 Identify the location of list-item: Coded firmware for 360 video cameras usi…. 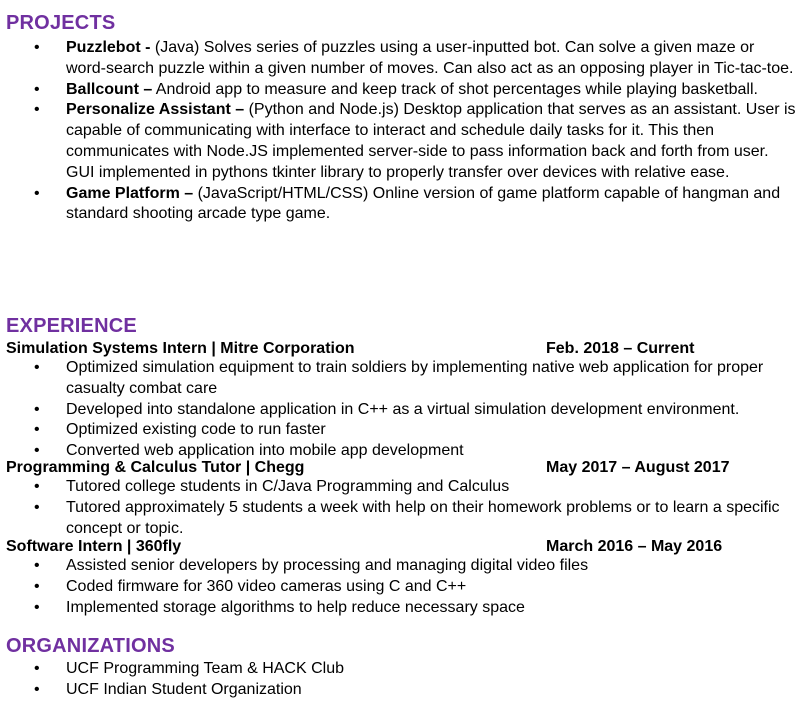
(398, 587).